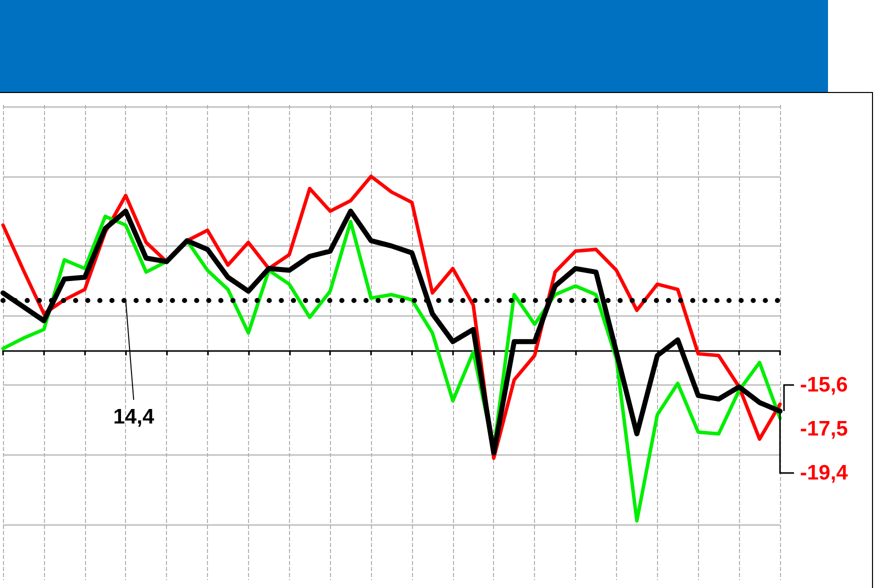 This screenshot has height=588, width=882. Describe the element at coordinates (133, 416) in the screenshot. I see `annotation: 14,4` at that location.